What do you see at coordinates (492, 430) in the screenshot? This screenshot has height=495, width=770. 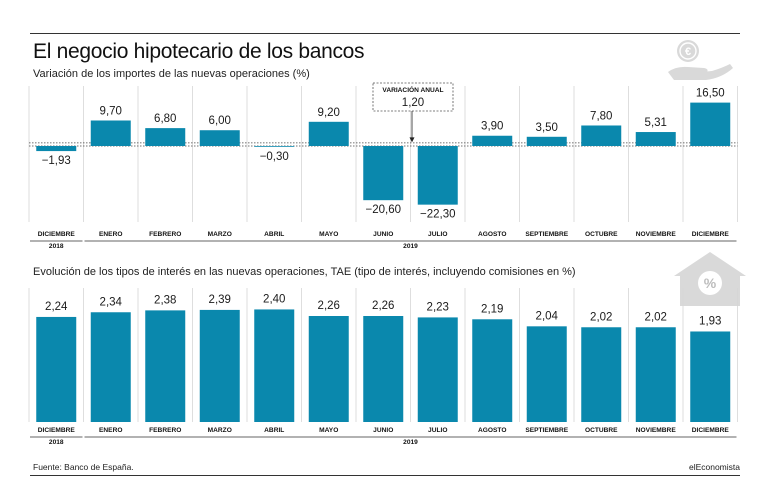 I see `chart2-tick-label: AGOSTO` at bounding box center [492, 430].